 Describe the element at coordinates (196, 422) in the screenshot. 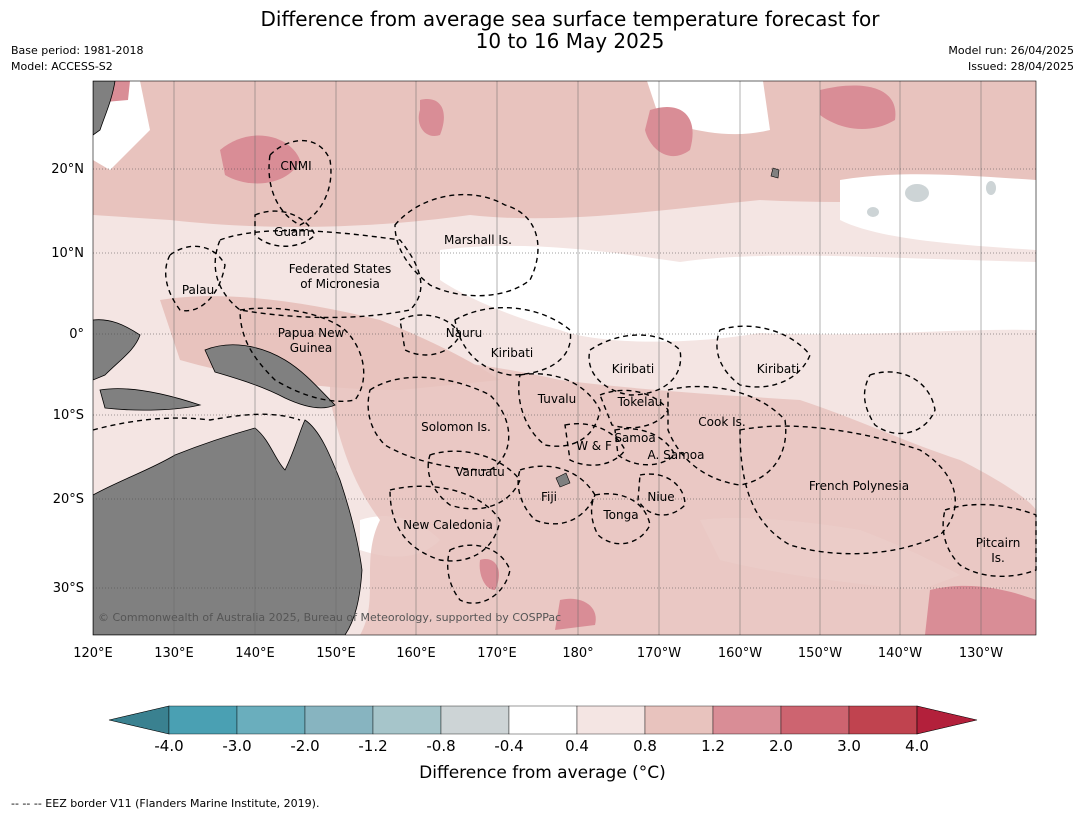

I see `eez-australia-north` at that location.